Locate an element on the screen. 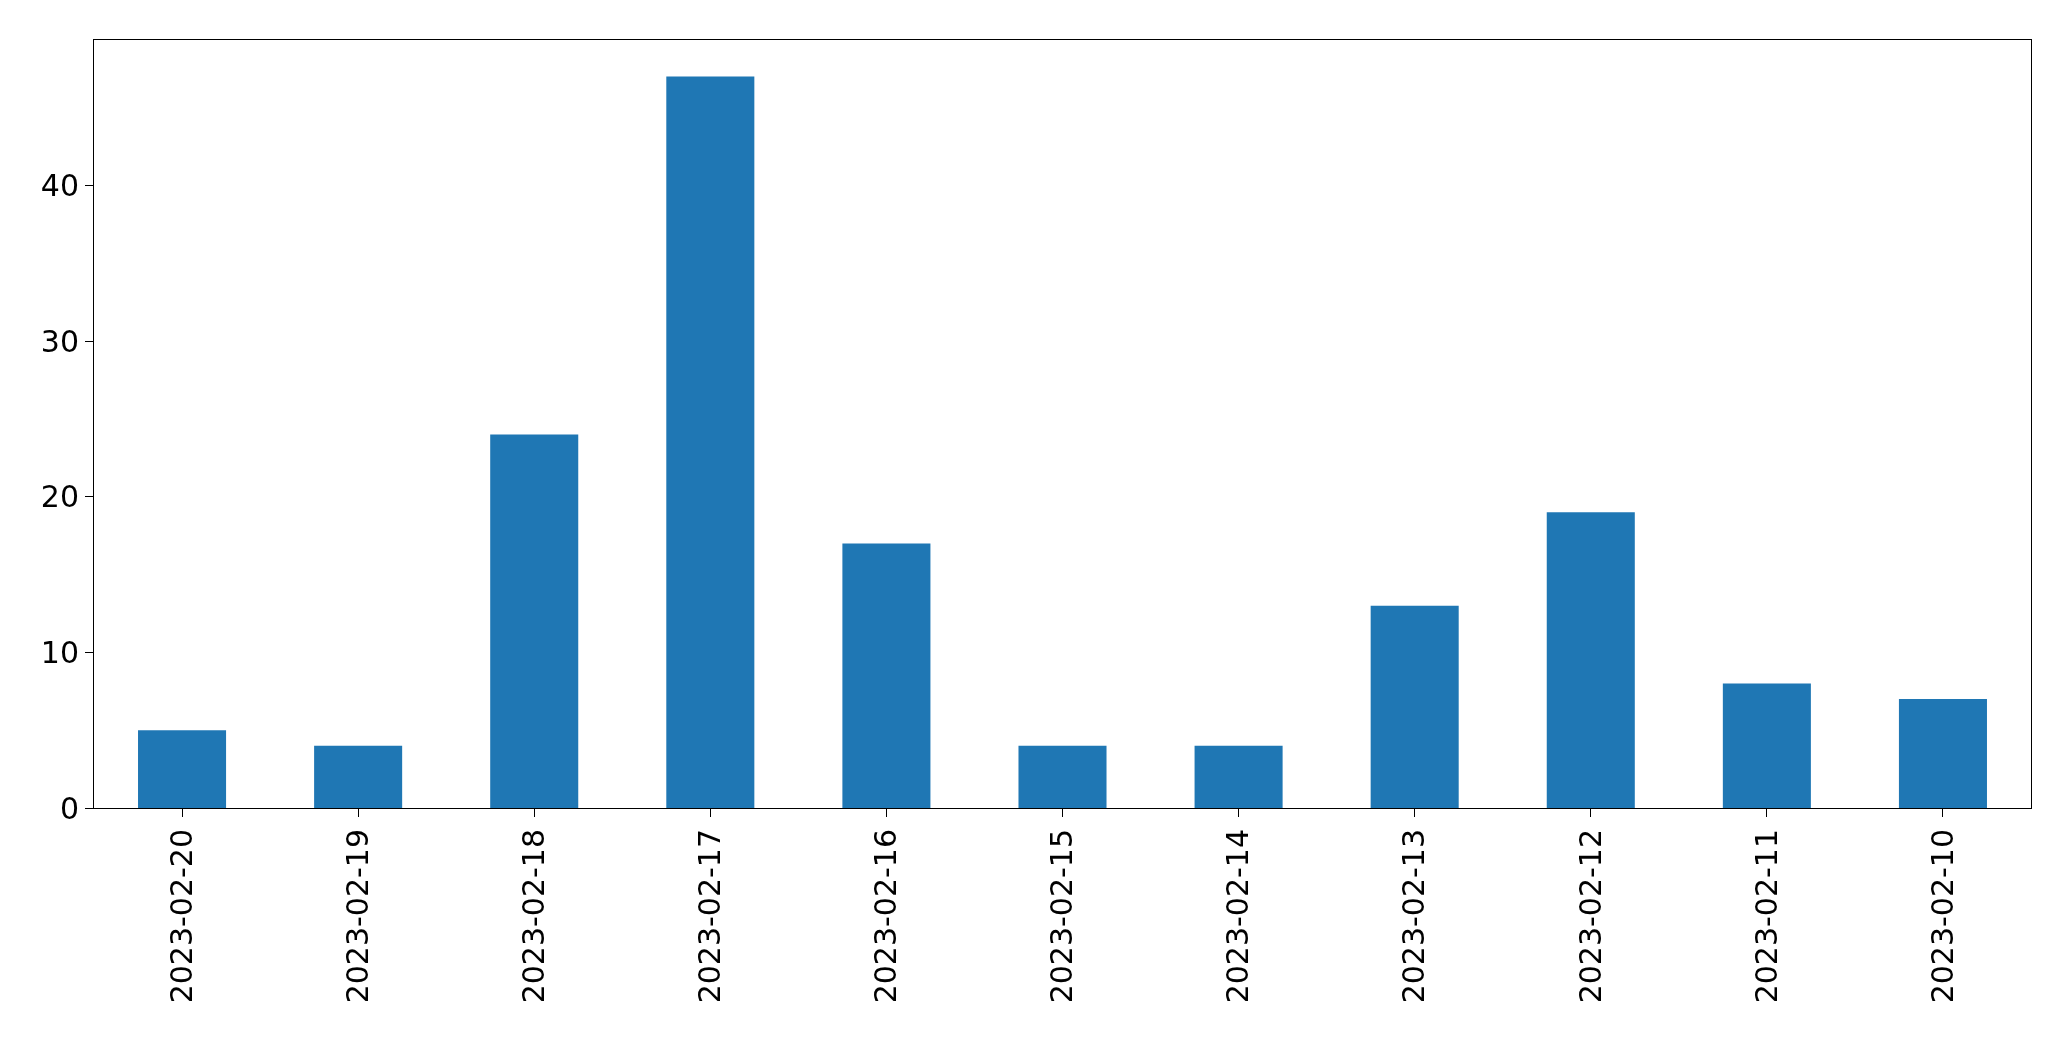 The height and width of the screenshot is (1061, 2071). x-tick-label: 2023-02-13 is located at coordinates (1414, 916).